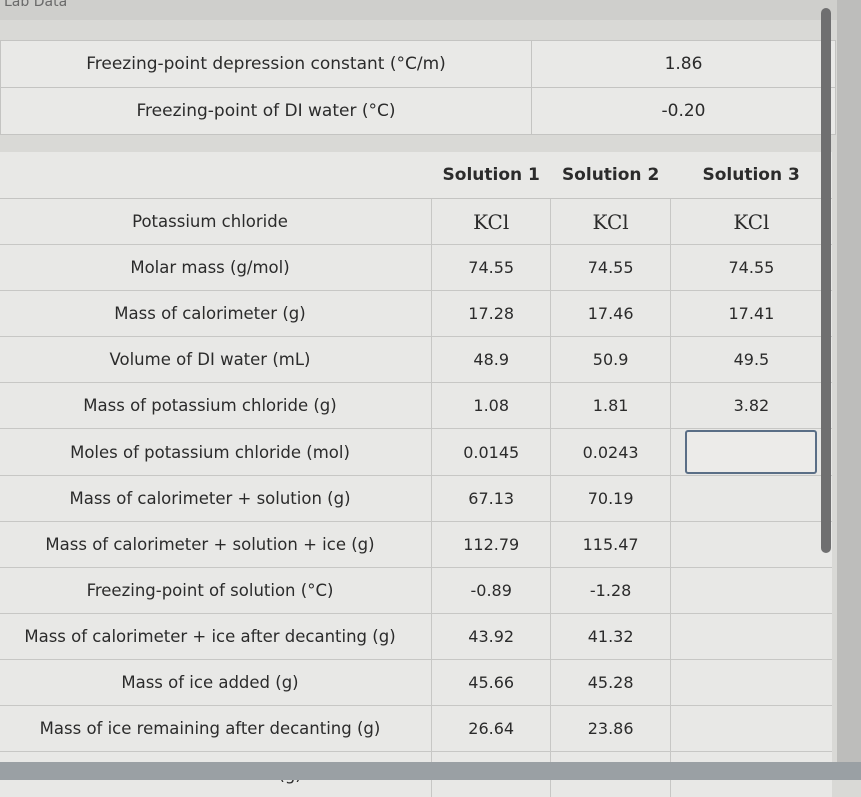 The image size is (861, 797). I want to click on data-cell: 41.32, so click(610, 637).